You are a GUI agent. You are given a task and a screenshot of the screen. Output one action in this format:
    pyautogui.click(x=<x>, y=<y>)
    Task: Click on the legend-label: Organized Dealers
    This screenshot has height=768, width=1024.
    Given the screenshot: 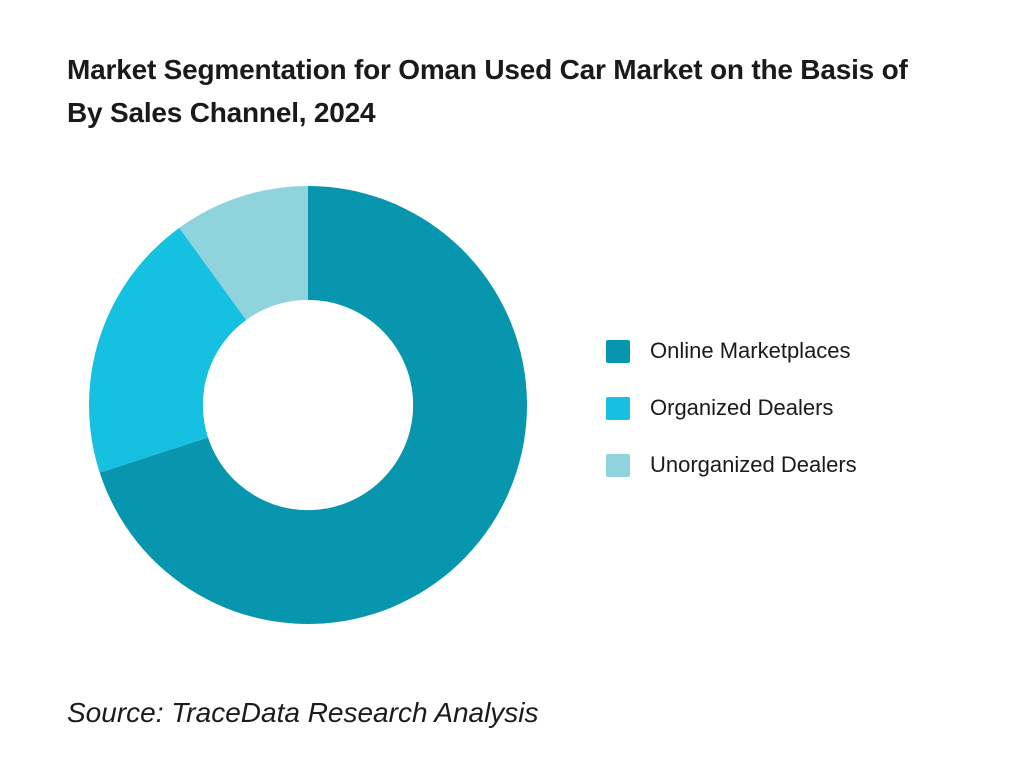 What is the action you would take?
    pyautogui.click(x=742, y=407)
    